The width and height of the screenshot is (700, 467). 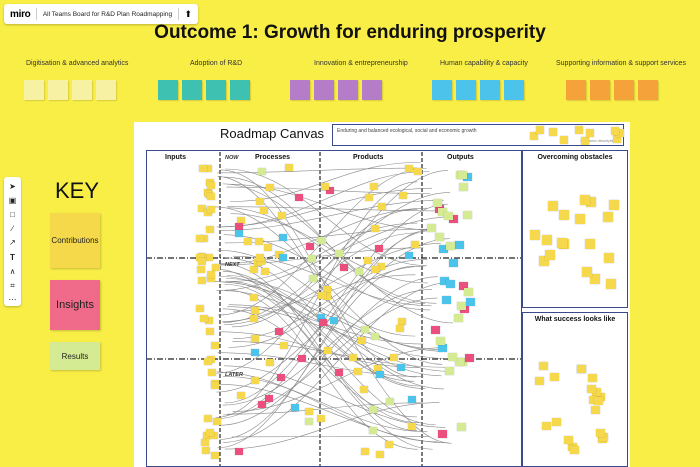 I want to click on text-icon: T, so click(x=12, y=257).